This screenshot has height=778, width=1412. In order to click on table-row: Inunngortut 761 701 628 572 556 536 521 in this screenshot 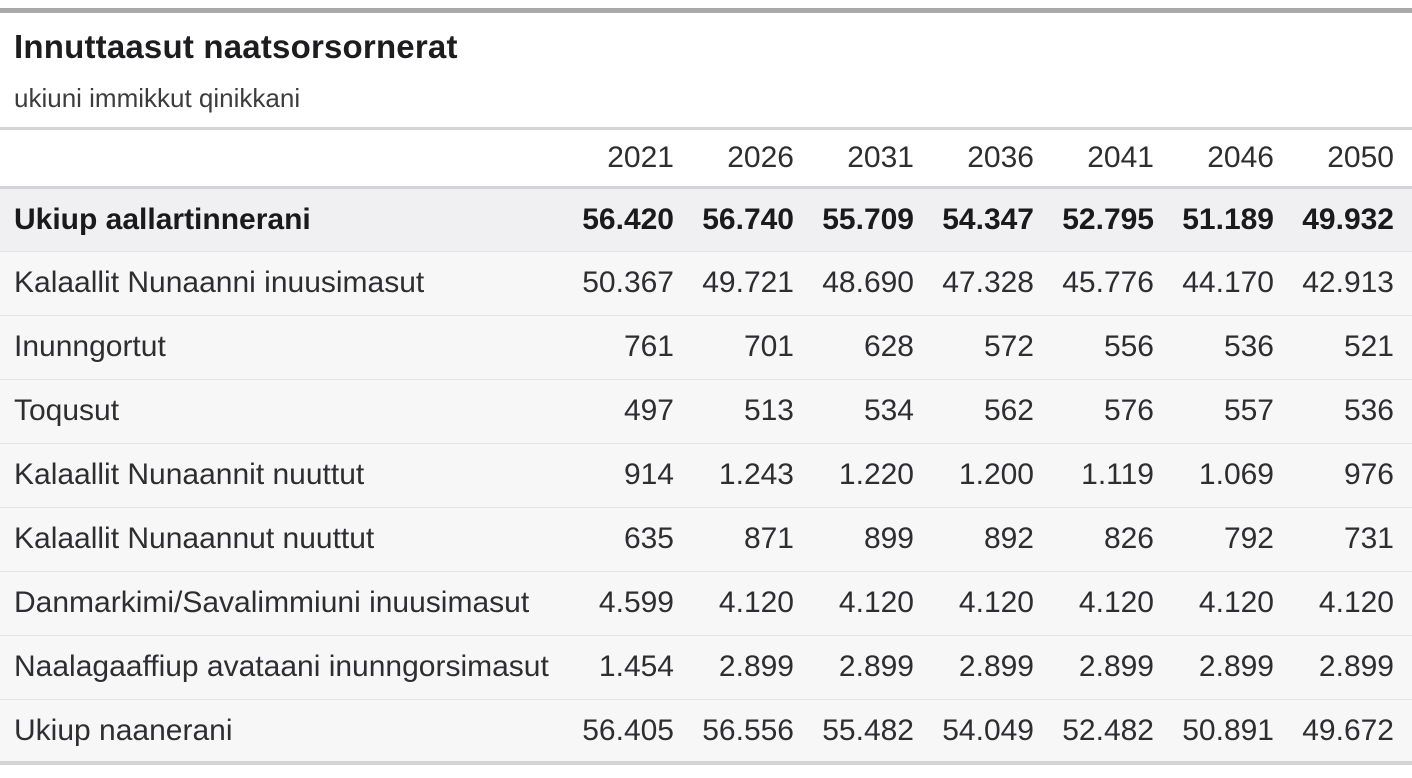, I will do `click(706, 347)`.